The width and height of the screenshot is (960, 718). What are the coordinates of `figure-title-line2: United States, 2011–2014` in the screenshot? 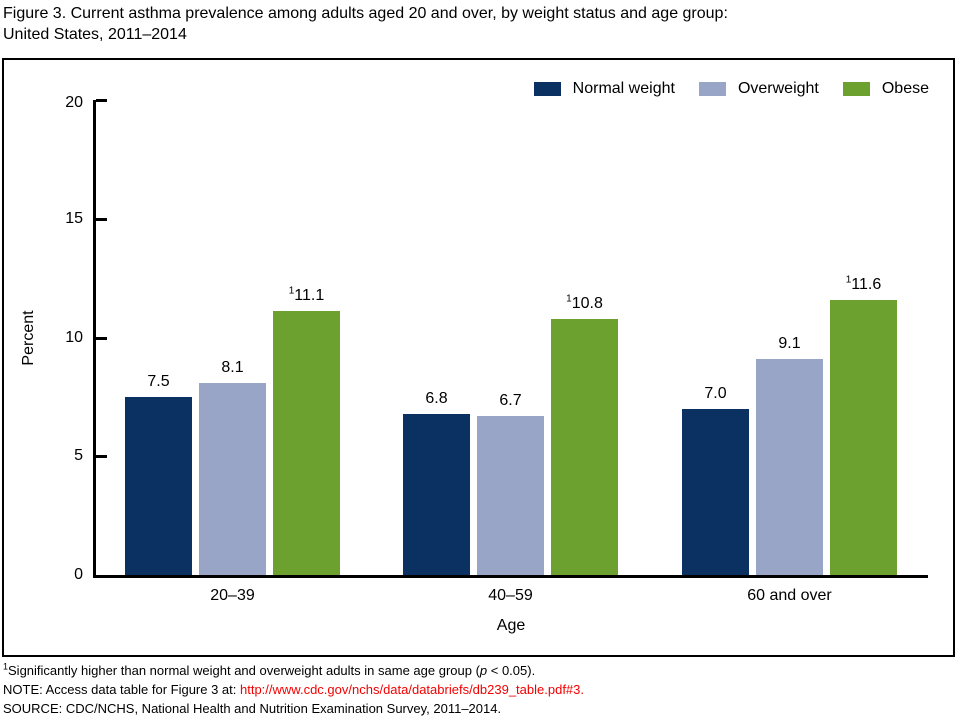 It's located at (95, 34).